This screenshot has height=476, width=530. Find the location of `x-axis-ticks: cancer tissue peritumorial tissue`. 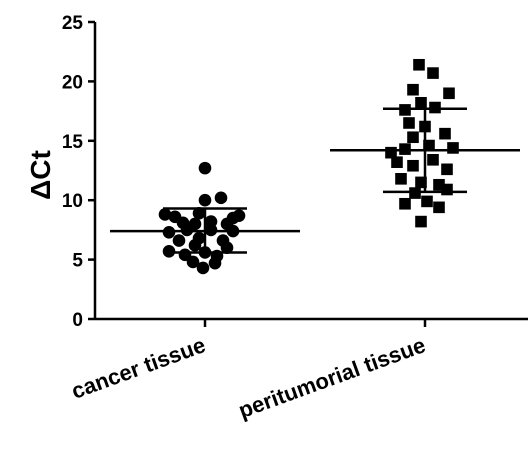

x-axis-ticks: cancer tissue peritumorial tissue is located at coordinates (248, 371).